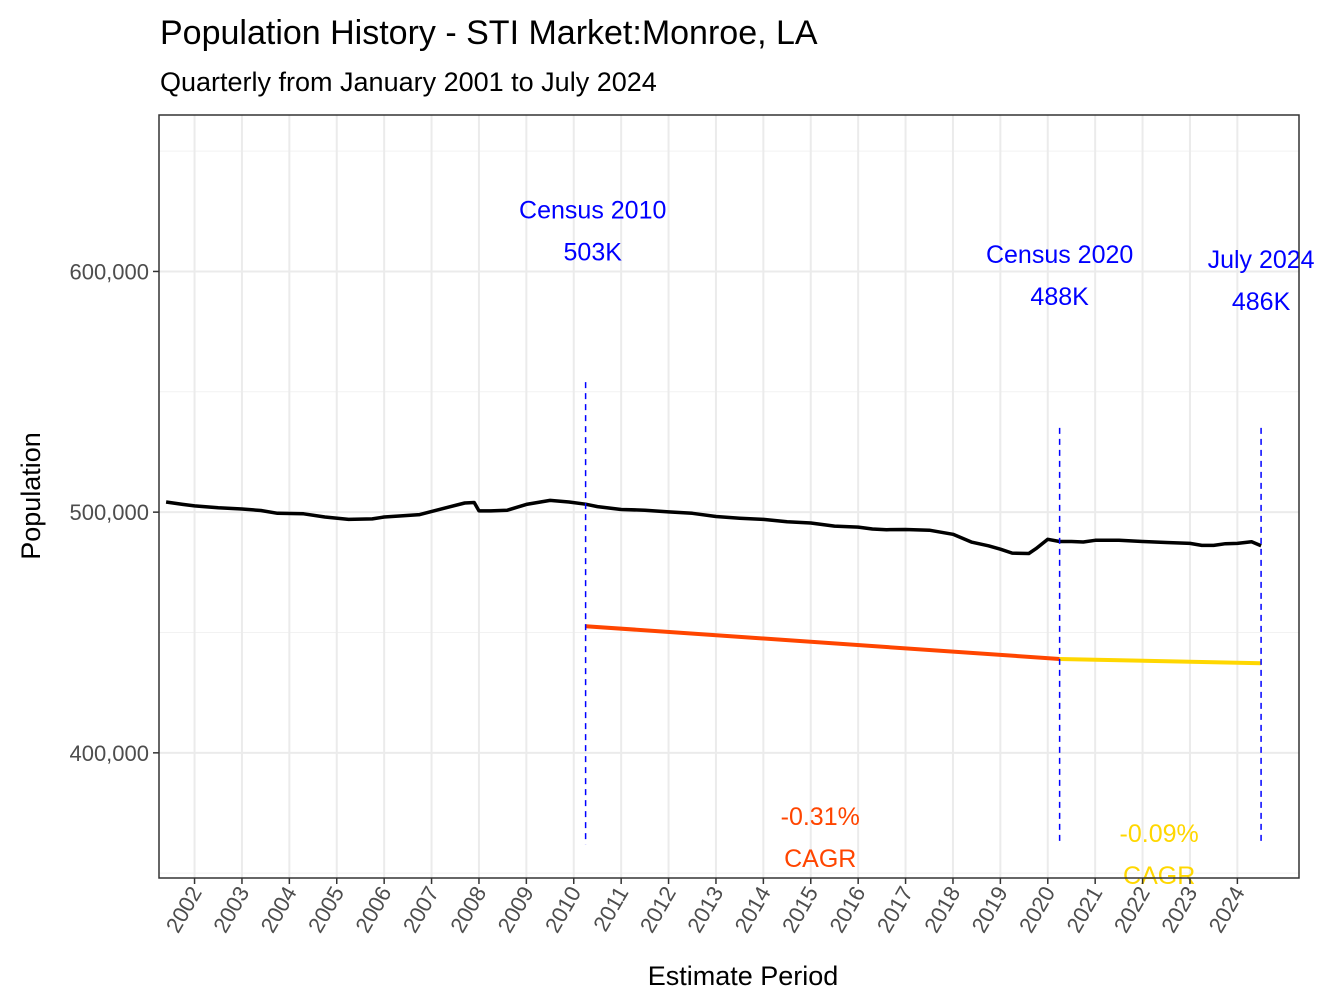  Describe the element at coordinates (820, 817) in the screenshot. I see `annotation-line1: -0.31%` at that location.